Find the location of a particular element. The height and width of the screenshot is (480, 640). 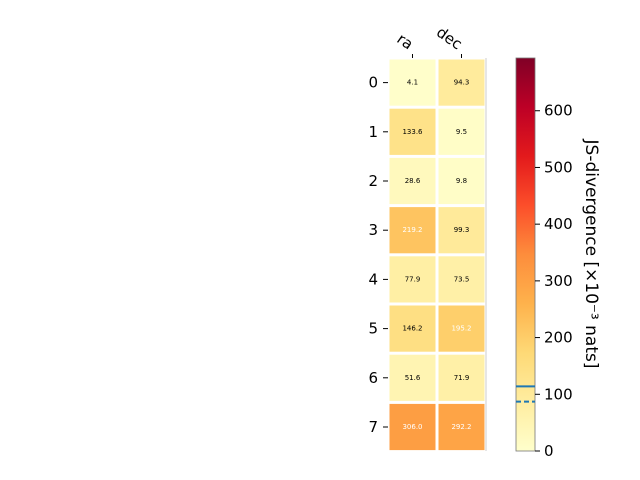

cell-value-label: 9.8 is located at coordinates (461, 181).